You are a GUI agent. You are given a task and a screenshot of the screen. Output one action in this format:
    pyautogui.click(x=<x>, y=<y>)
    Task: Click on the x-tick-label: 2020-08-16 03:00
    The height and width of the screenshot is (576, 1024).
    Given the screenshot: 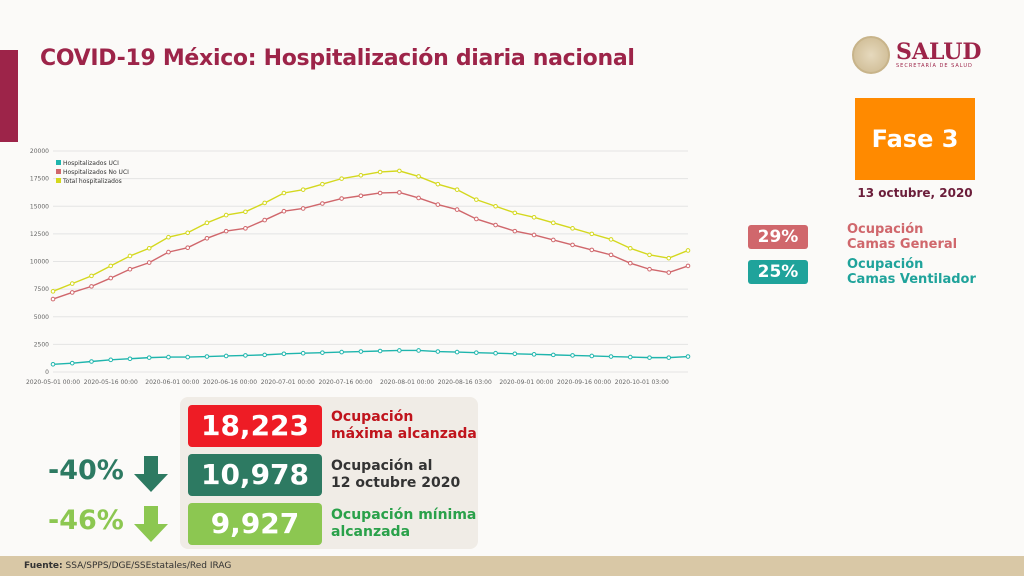 What is the action you would take?
    pyautogui.click(x=465, y=382)
    